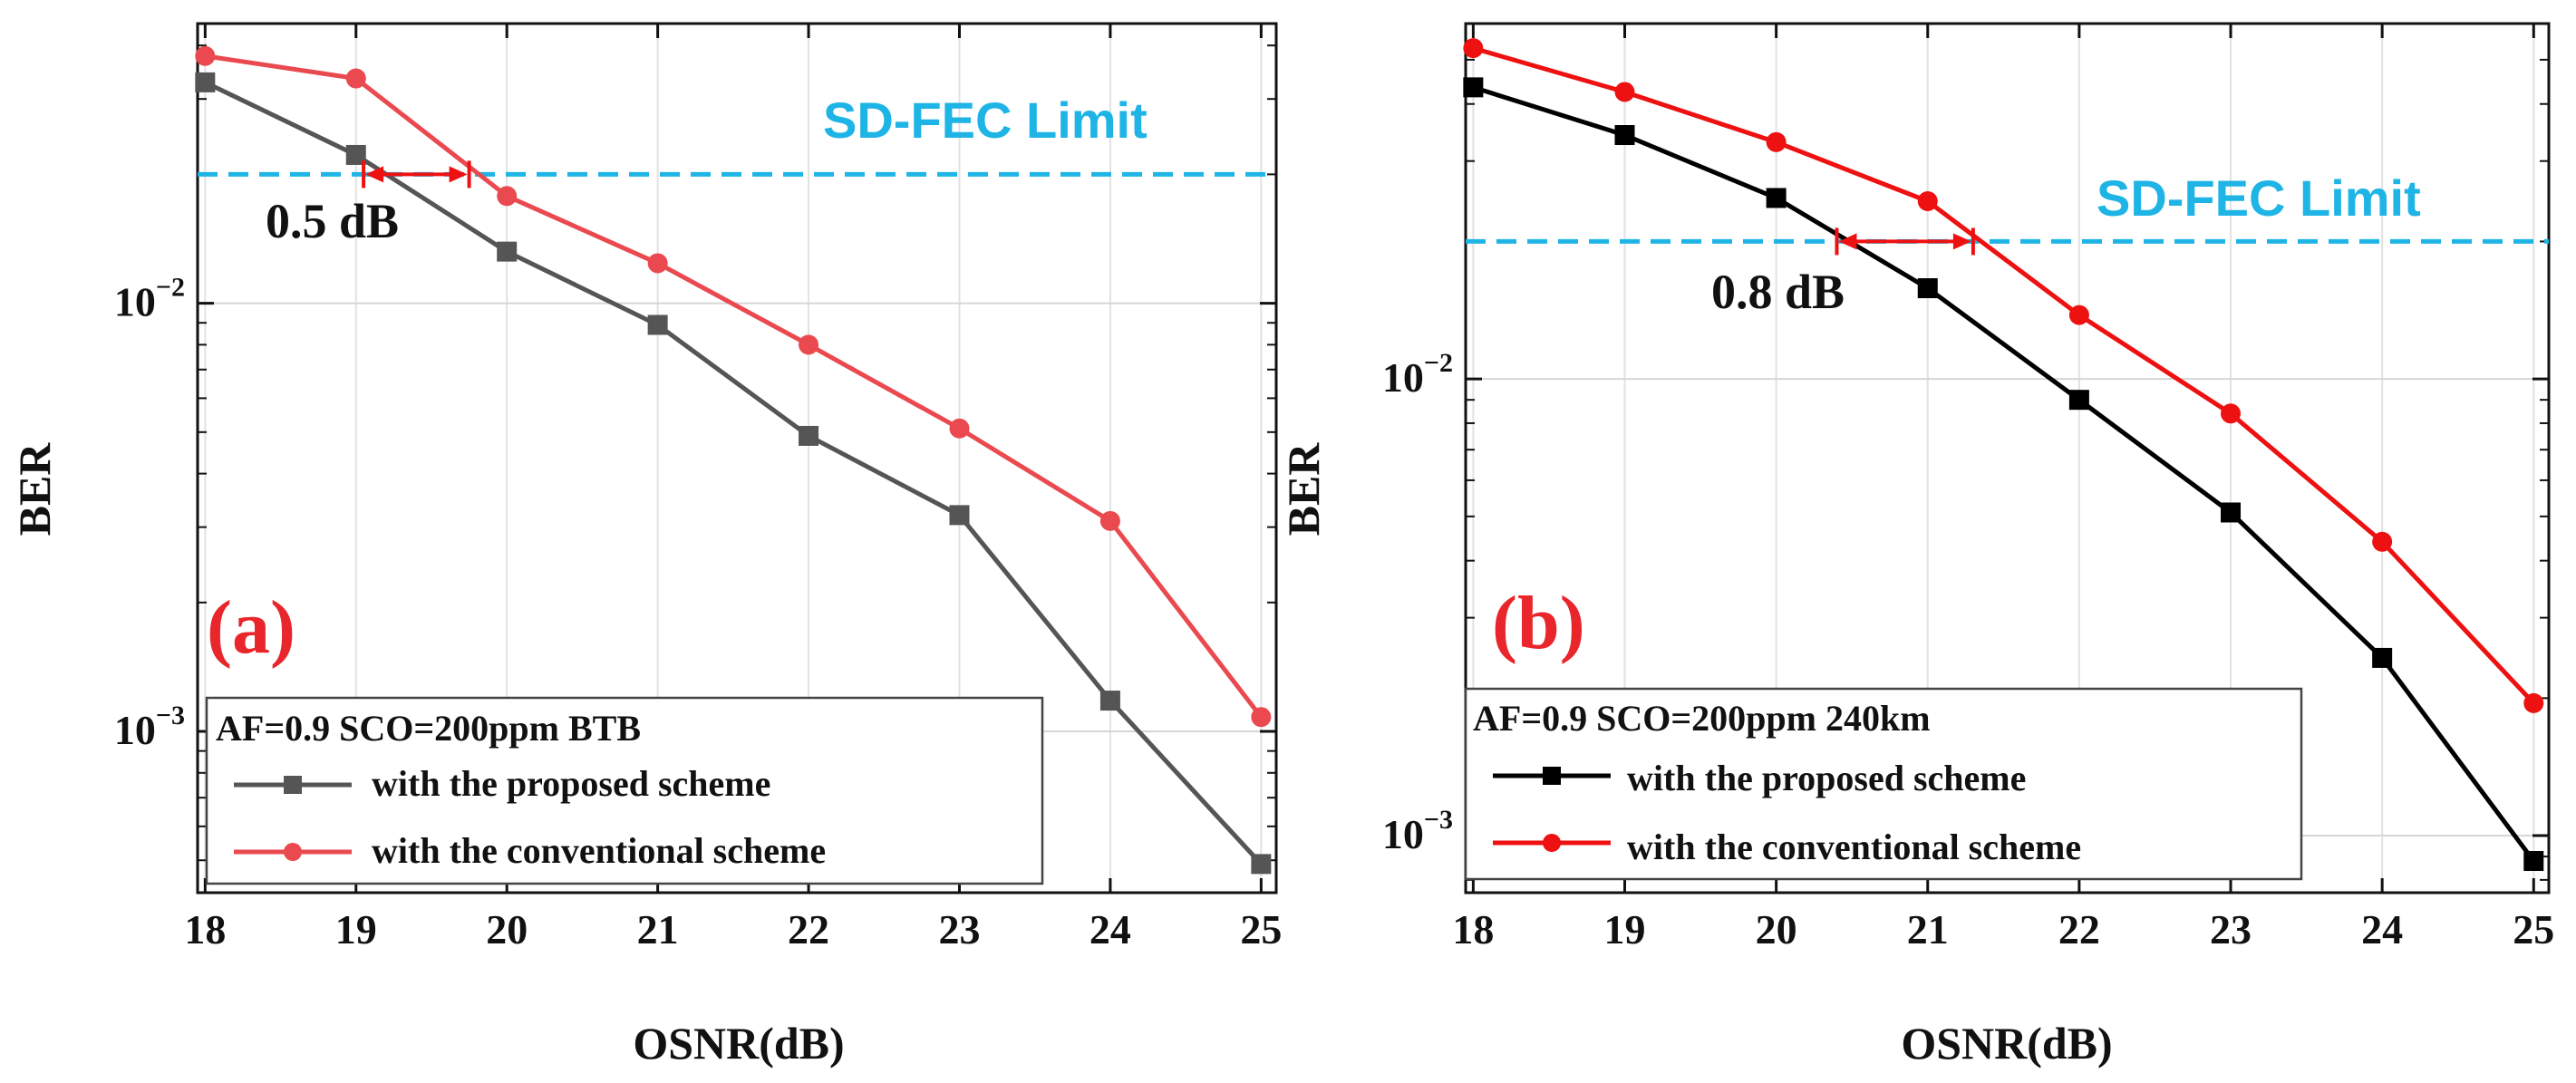 This screenshot has height=1083, width=2576. I want to click on chart-b-xtick-label-7: 25, so click(2533, 929).